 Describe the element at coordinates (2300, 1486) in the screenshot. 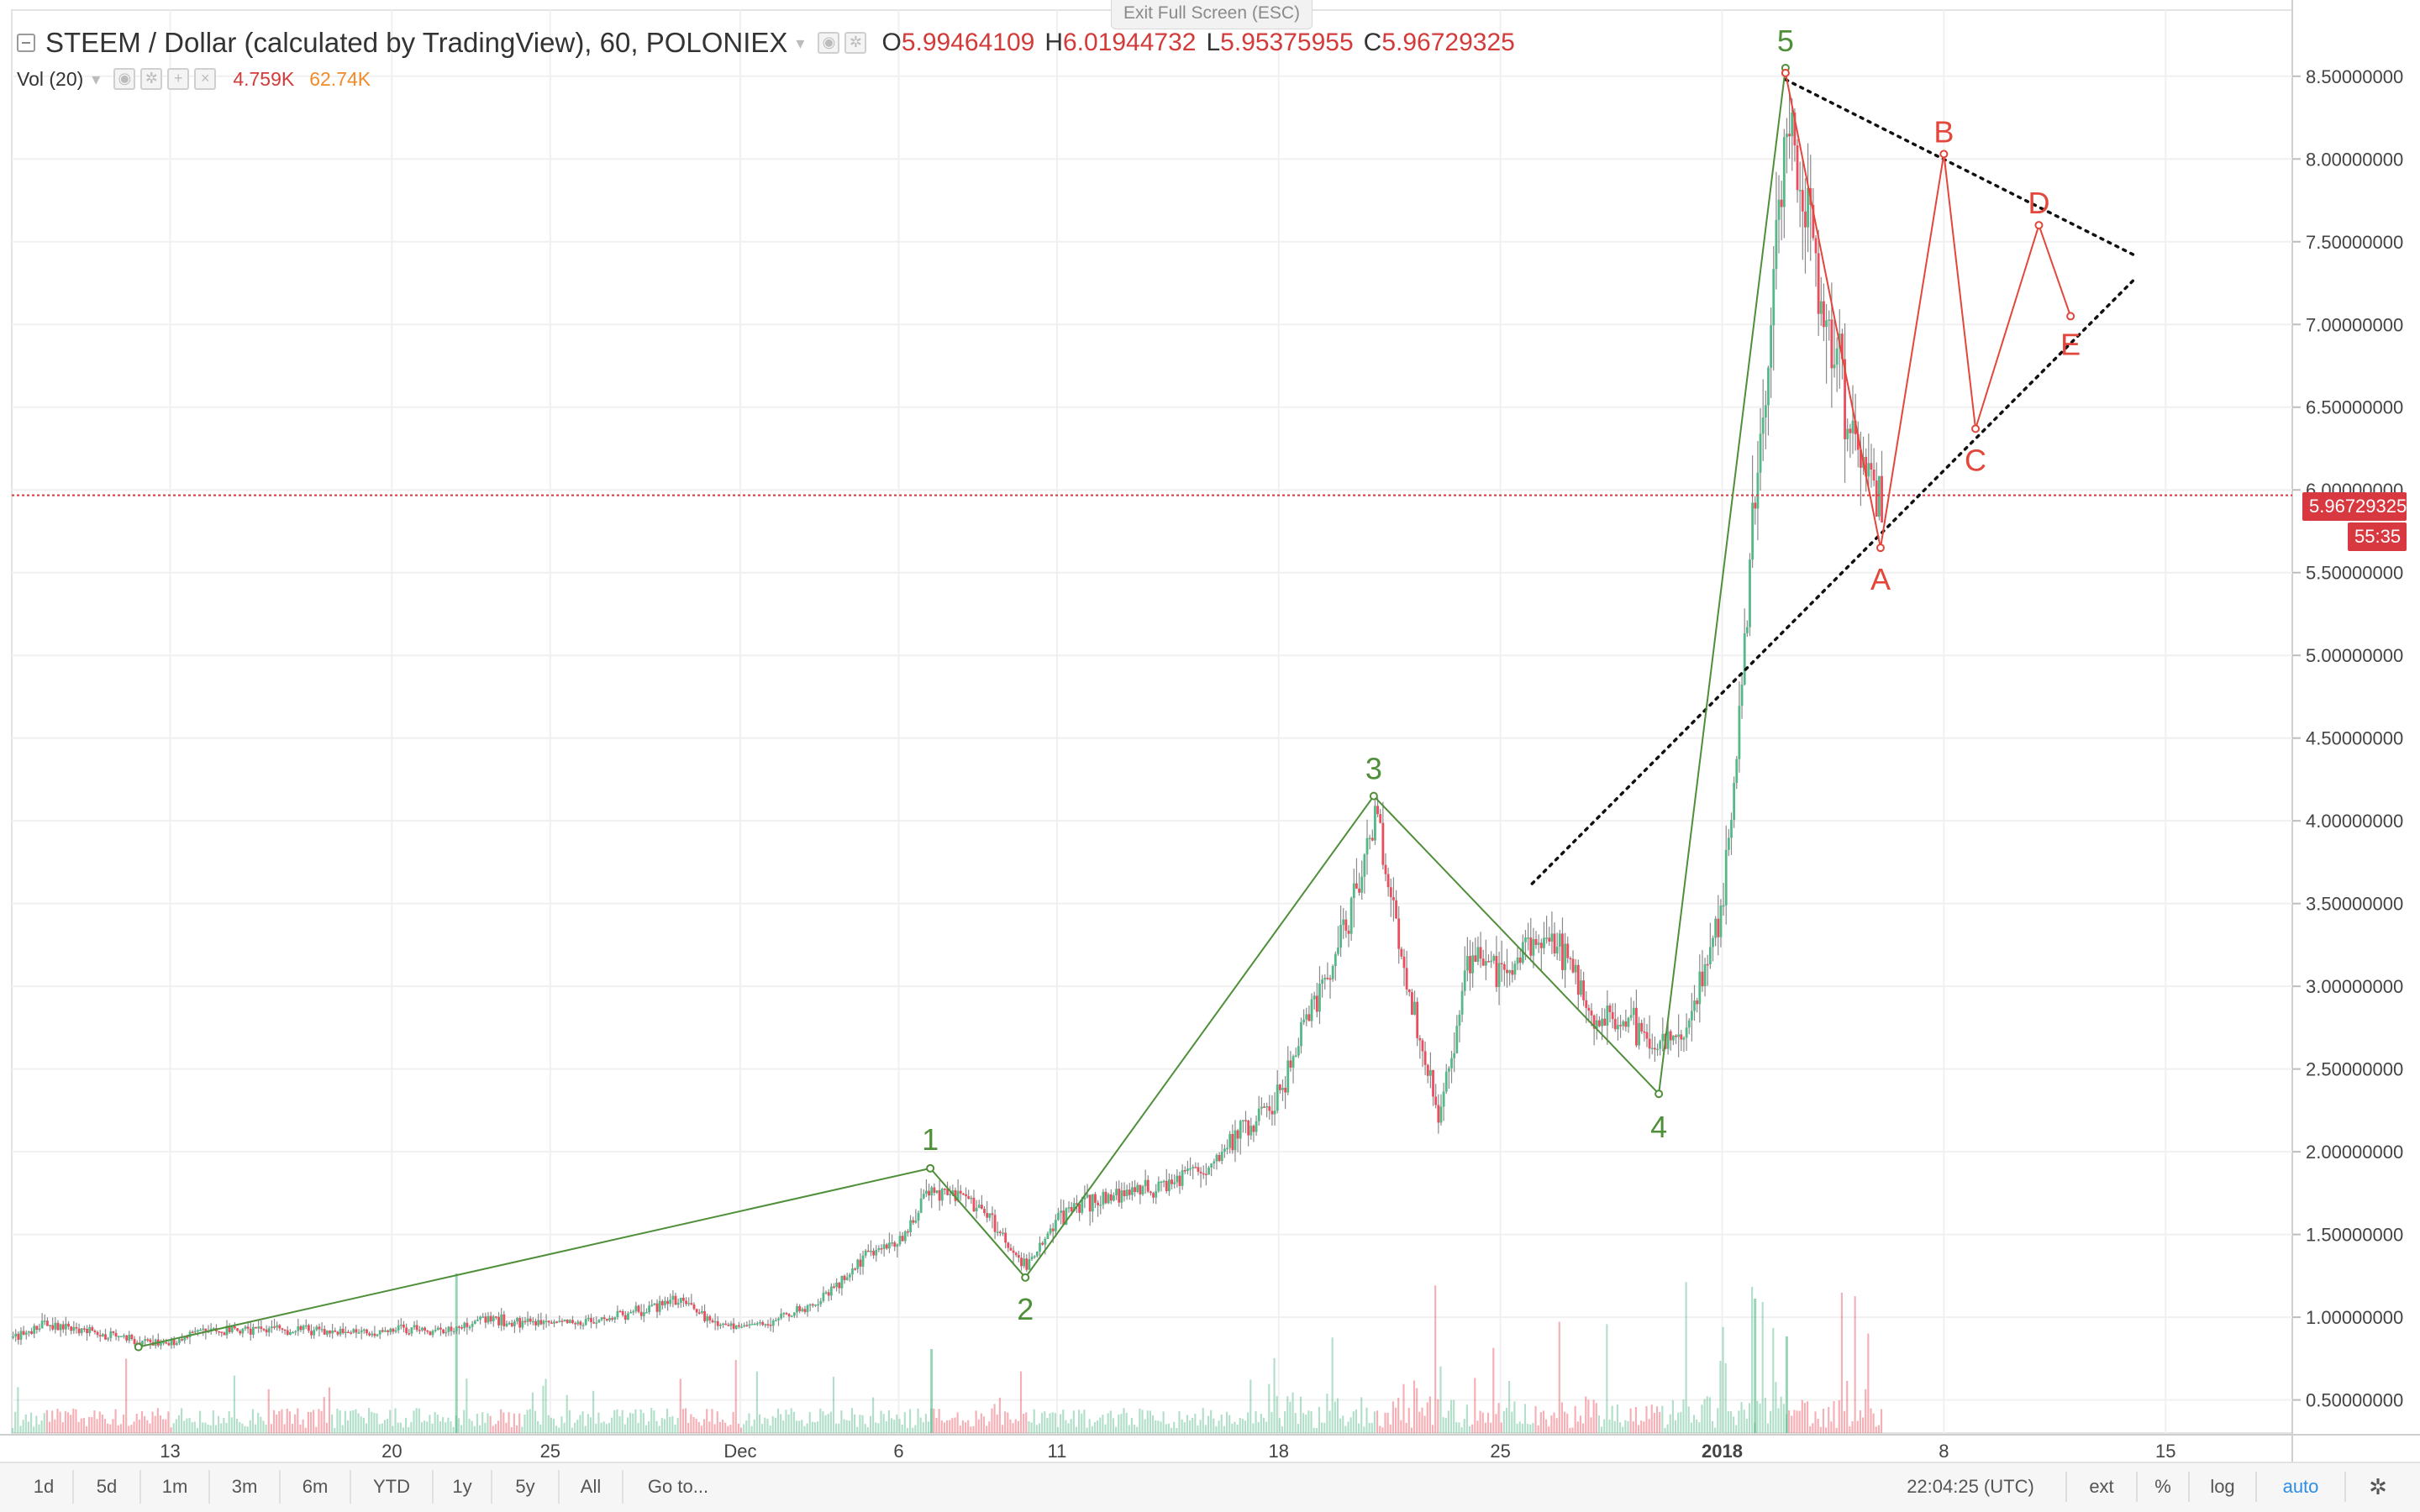

I see `auto-scale-toggle: auto` at that location.